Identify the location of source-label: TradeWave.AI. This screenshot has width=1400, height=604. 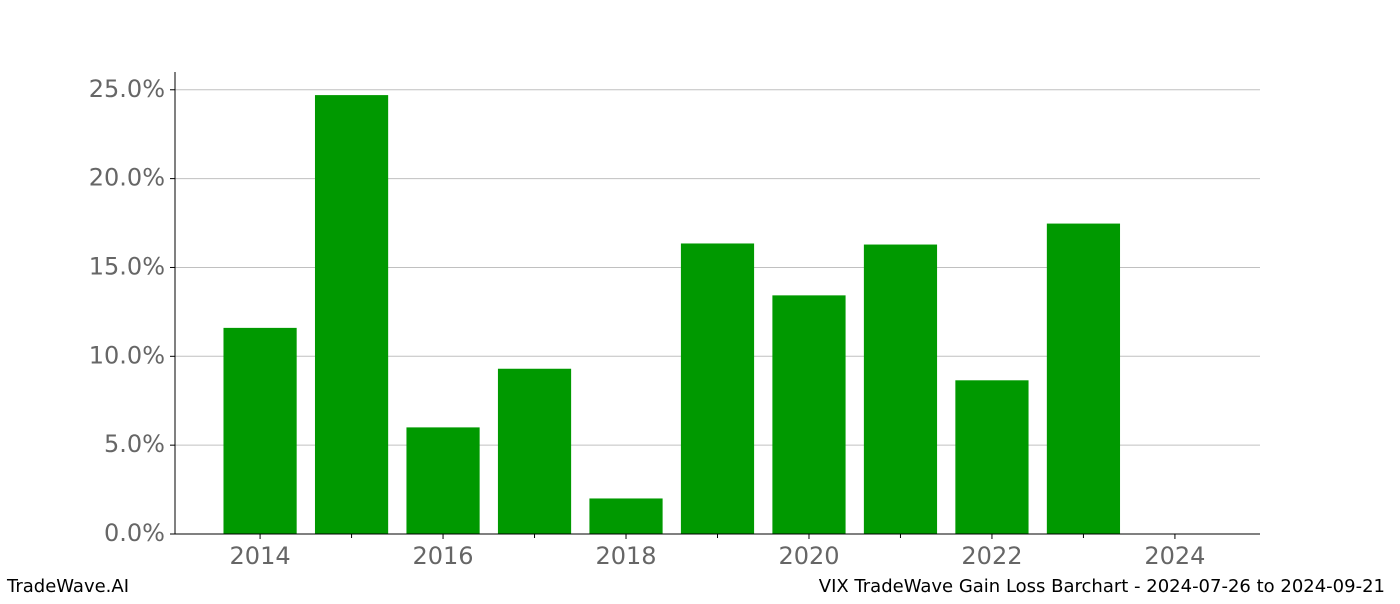
(67, 586).